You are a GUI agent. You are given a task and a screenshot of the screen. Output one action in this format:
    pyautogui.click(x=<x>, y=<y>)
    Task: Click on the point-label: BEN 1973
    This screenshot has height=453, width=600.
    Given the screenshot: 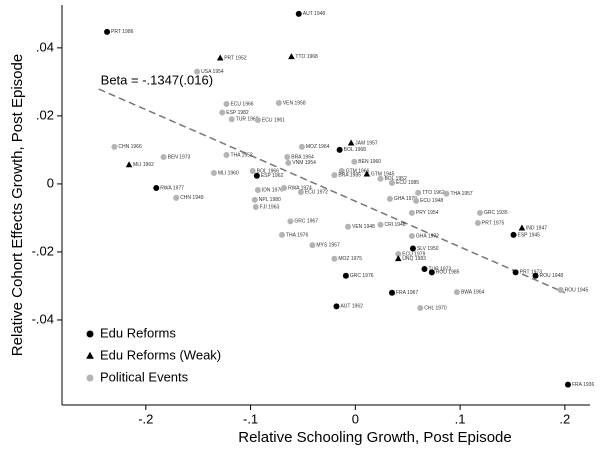 What is the action you would take?
    pyautogui.click(x=179, y=157)
    